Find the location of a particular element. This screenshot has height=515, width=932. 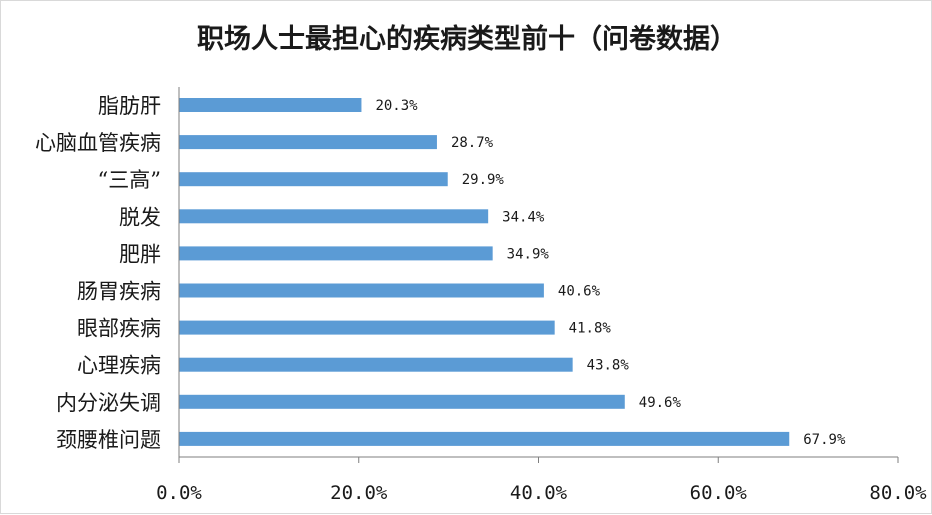

value-label: 40.6% is located at coordinates (579, 292).